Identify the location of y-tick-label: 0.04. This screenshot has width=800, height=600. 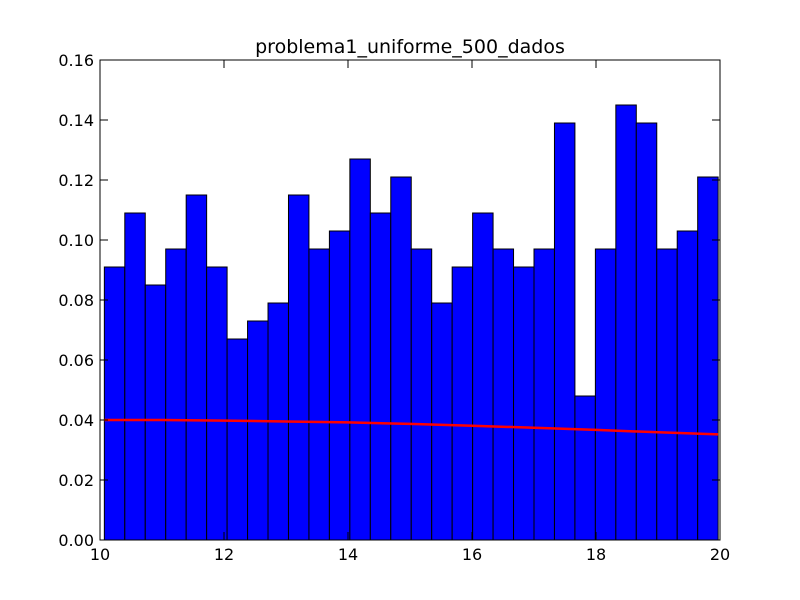
(76, 420).